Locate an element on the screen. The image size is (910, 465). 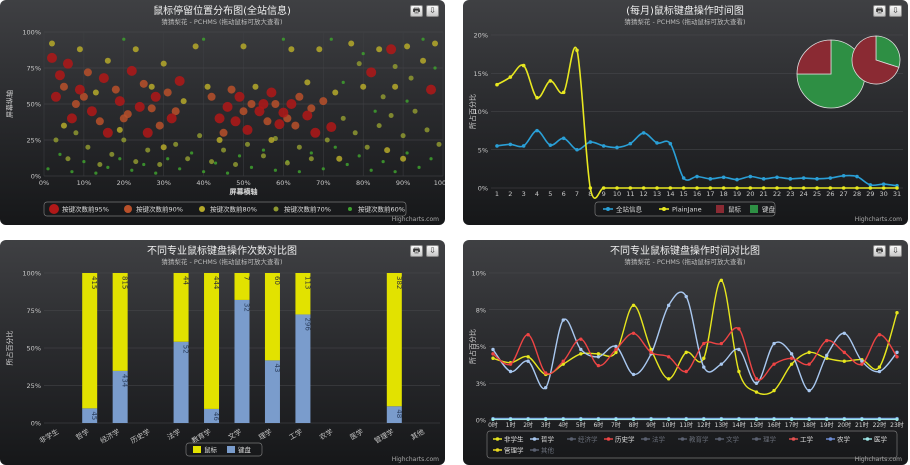
chart-title: 不同专业鼠标键盘操作次数对比图 is located at coordinates (222, 250).